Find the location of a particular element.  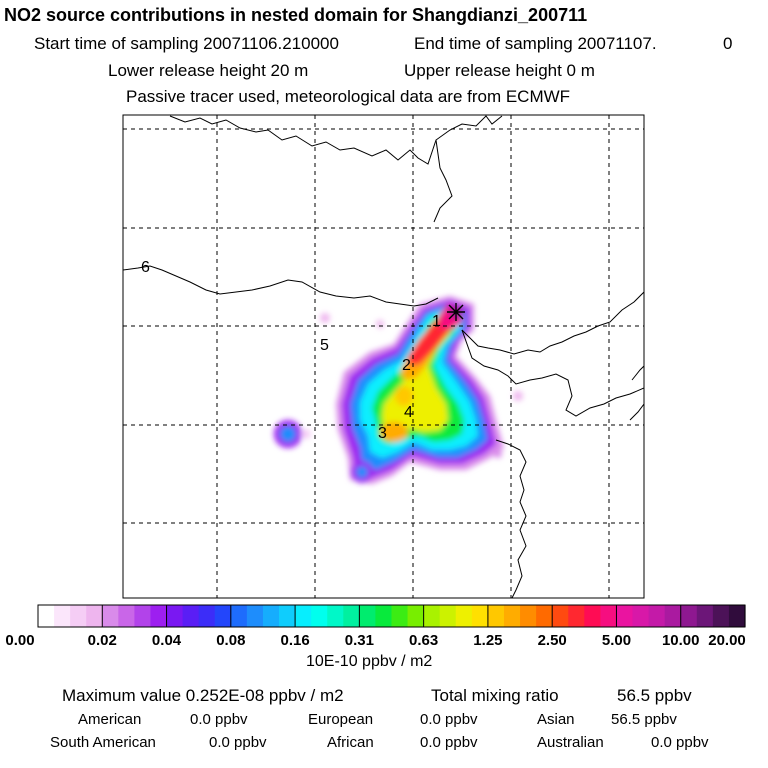

region-number-labels: 1 2 3 4 5 6 is located at coordinates (291, 350).